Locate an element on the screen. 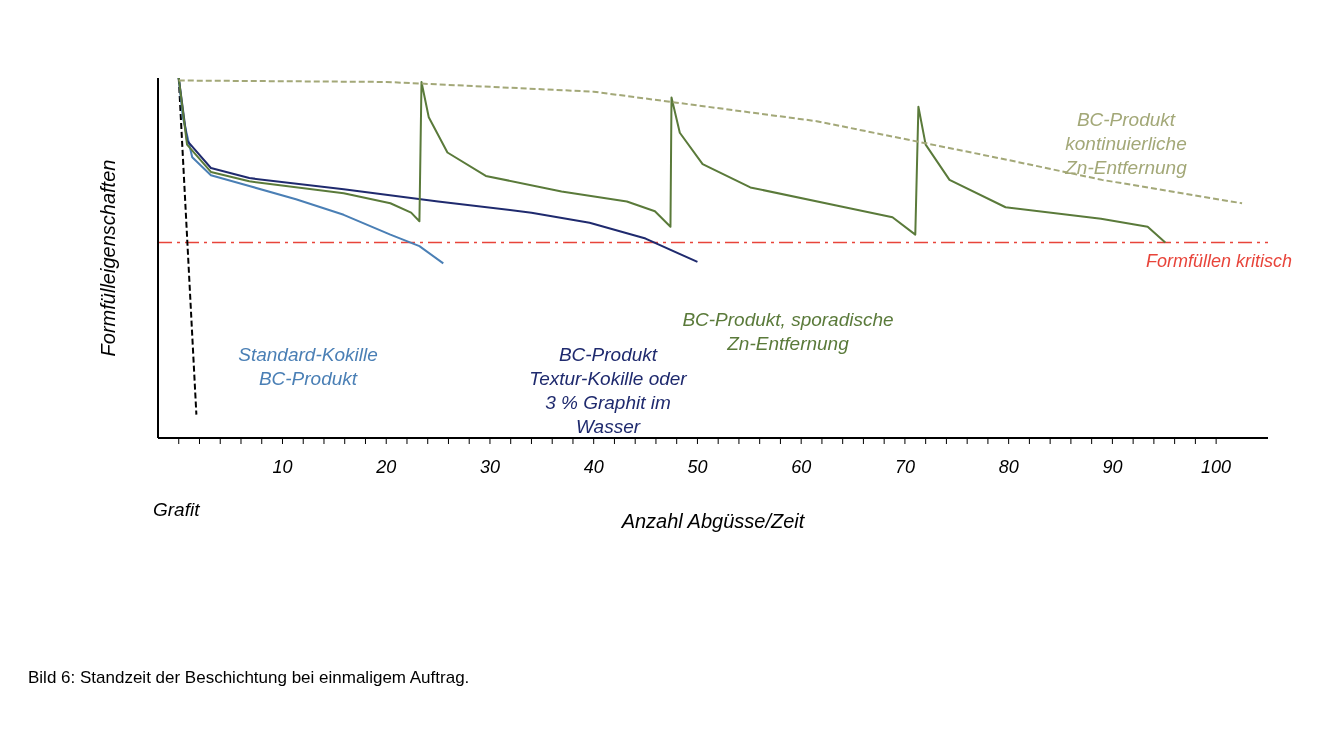  x-tick-label: 10 is located at coordinates (282, 466).